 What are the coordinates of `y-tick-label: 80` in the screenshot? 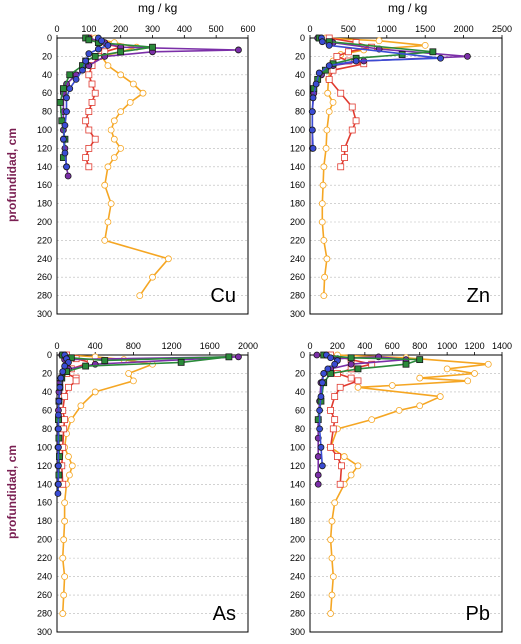 It's located at (47, 429).